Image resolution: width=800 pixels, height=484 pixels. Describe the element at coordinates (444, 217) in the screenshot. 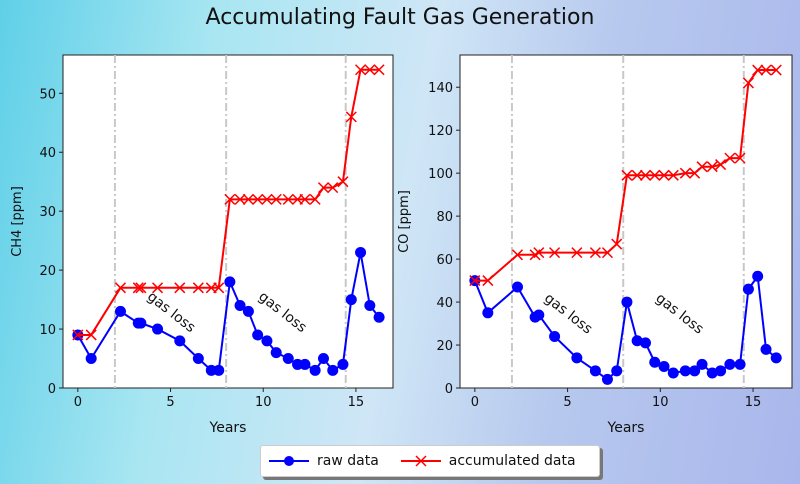

I see `y-tick-label: 80` at that location.